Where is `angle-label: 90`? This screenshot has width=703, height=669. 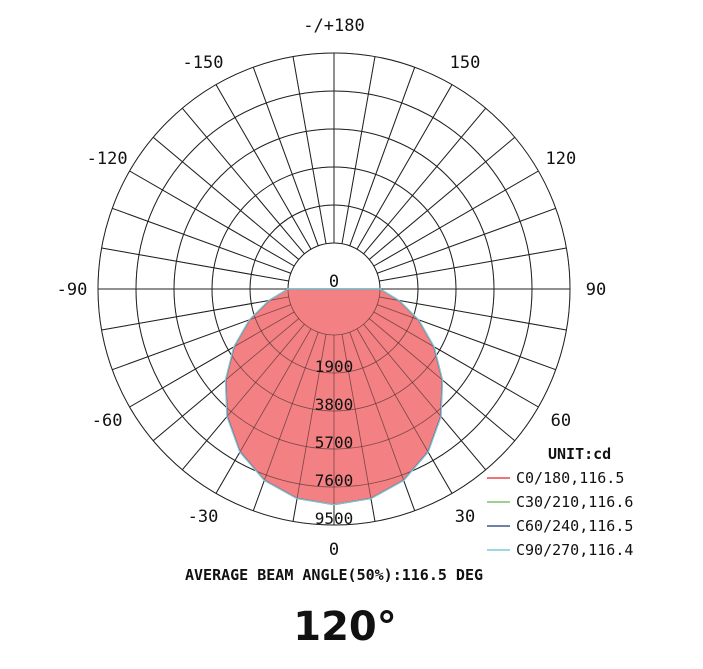 angle-label: 90 is located at coordinates (596, 290).